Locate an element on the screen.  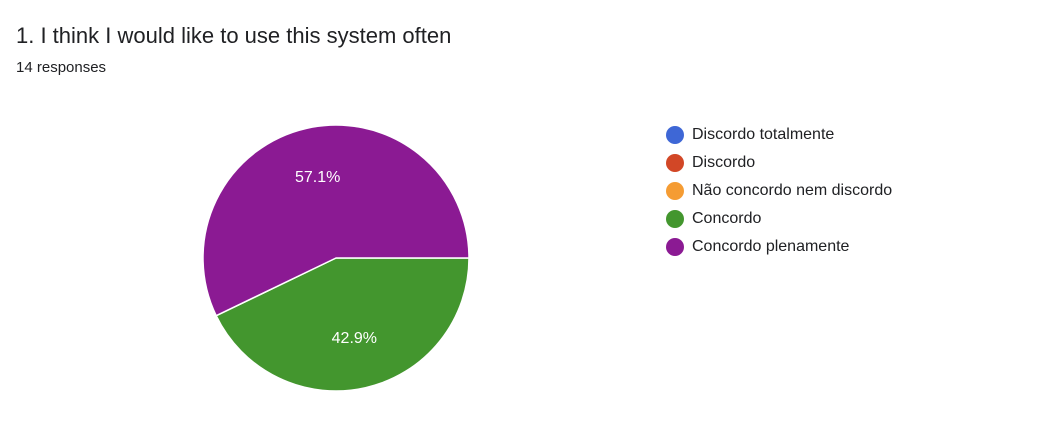
legend-label: Concordo is located at coordinates (727, 218).